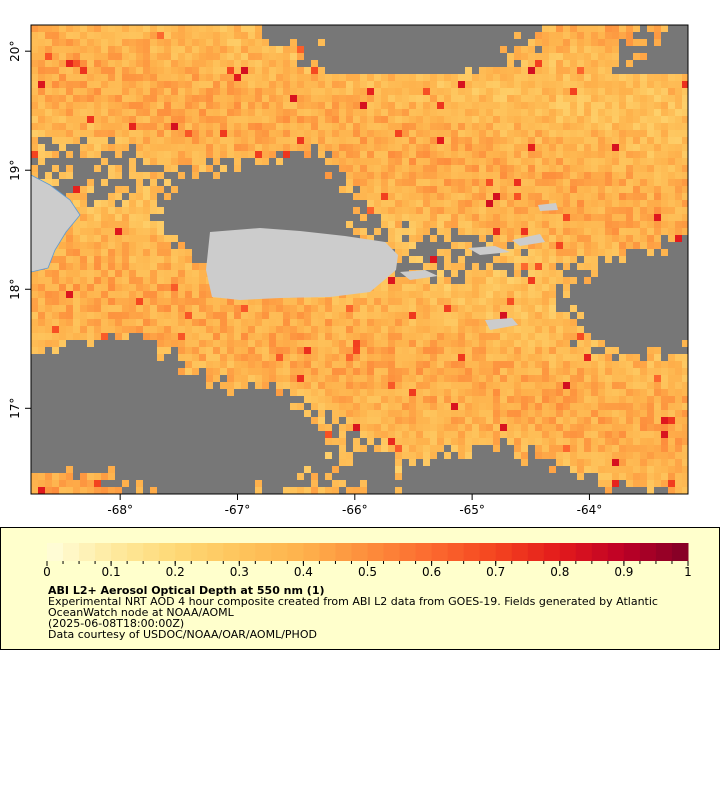 The image size is (720, 804). What do you see at coordinates (355, 510) in the screenshot?
I see `x-tick-label: -66°` at bounding box center [355, 510].